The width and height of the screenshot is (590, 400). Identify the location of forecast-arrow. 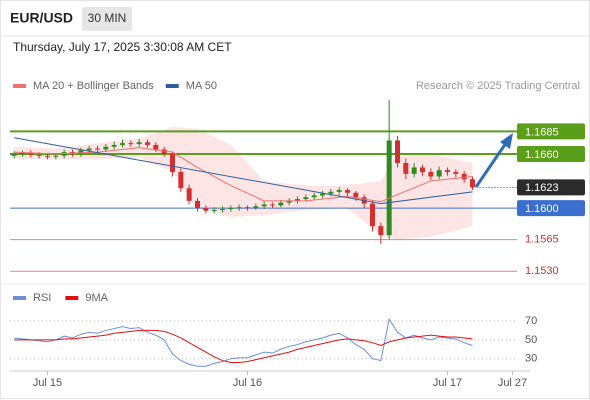
(491, 165).